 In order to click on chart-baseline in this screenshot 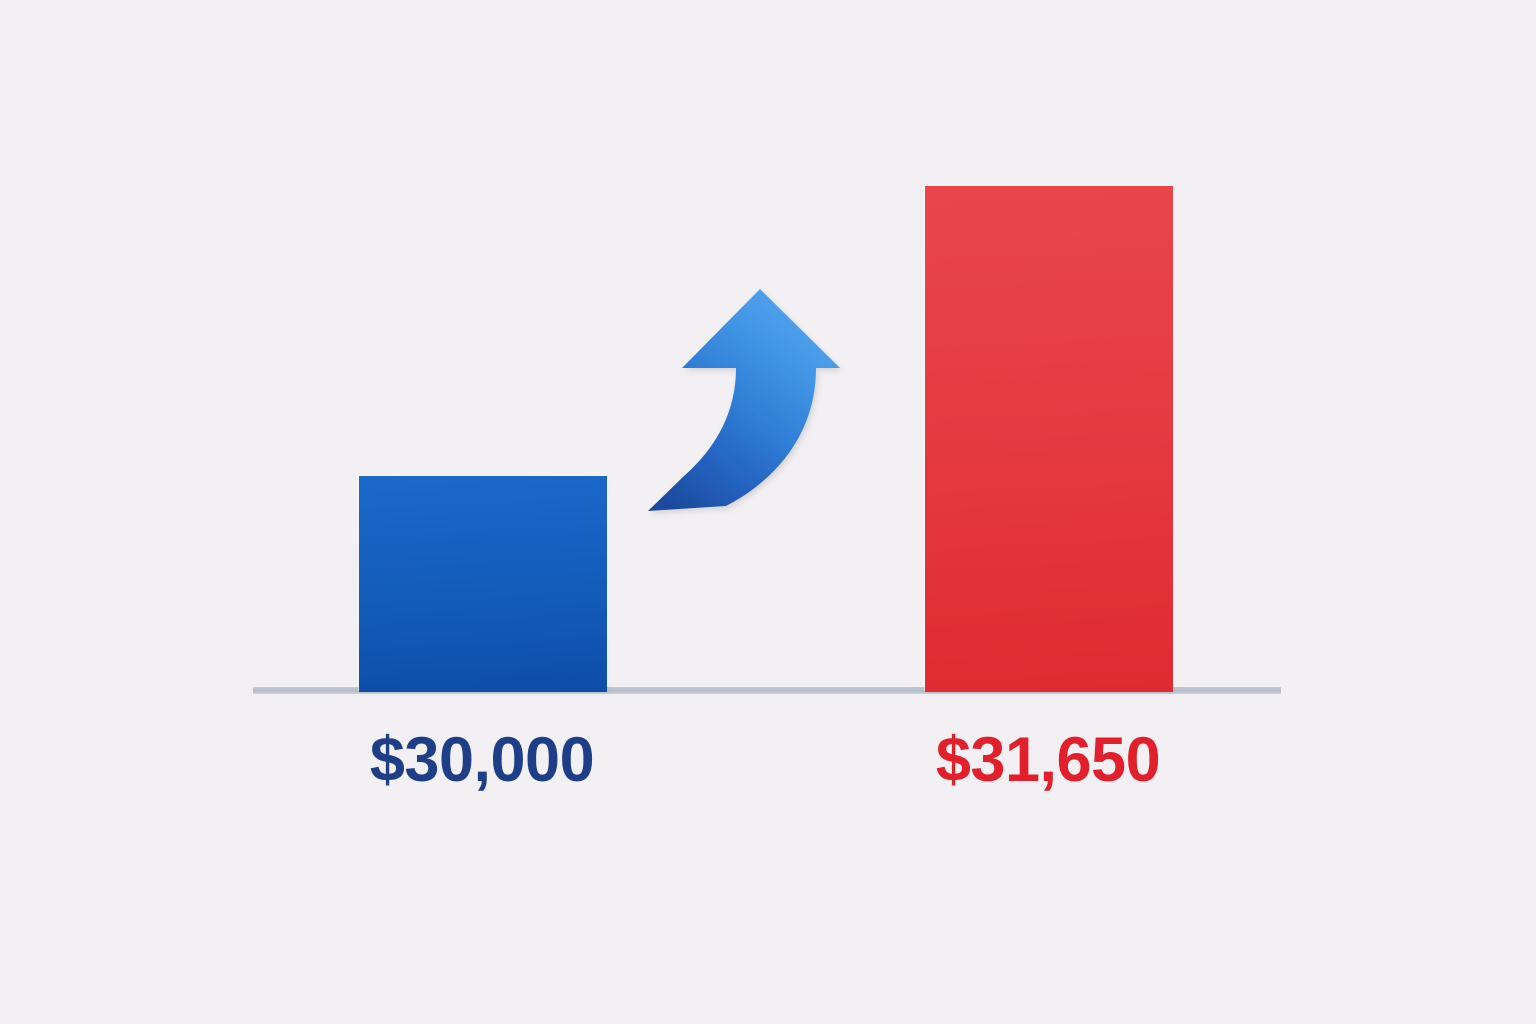, I will do `click(767, 690)`.